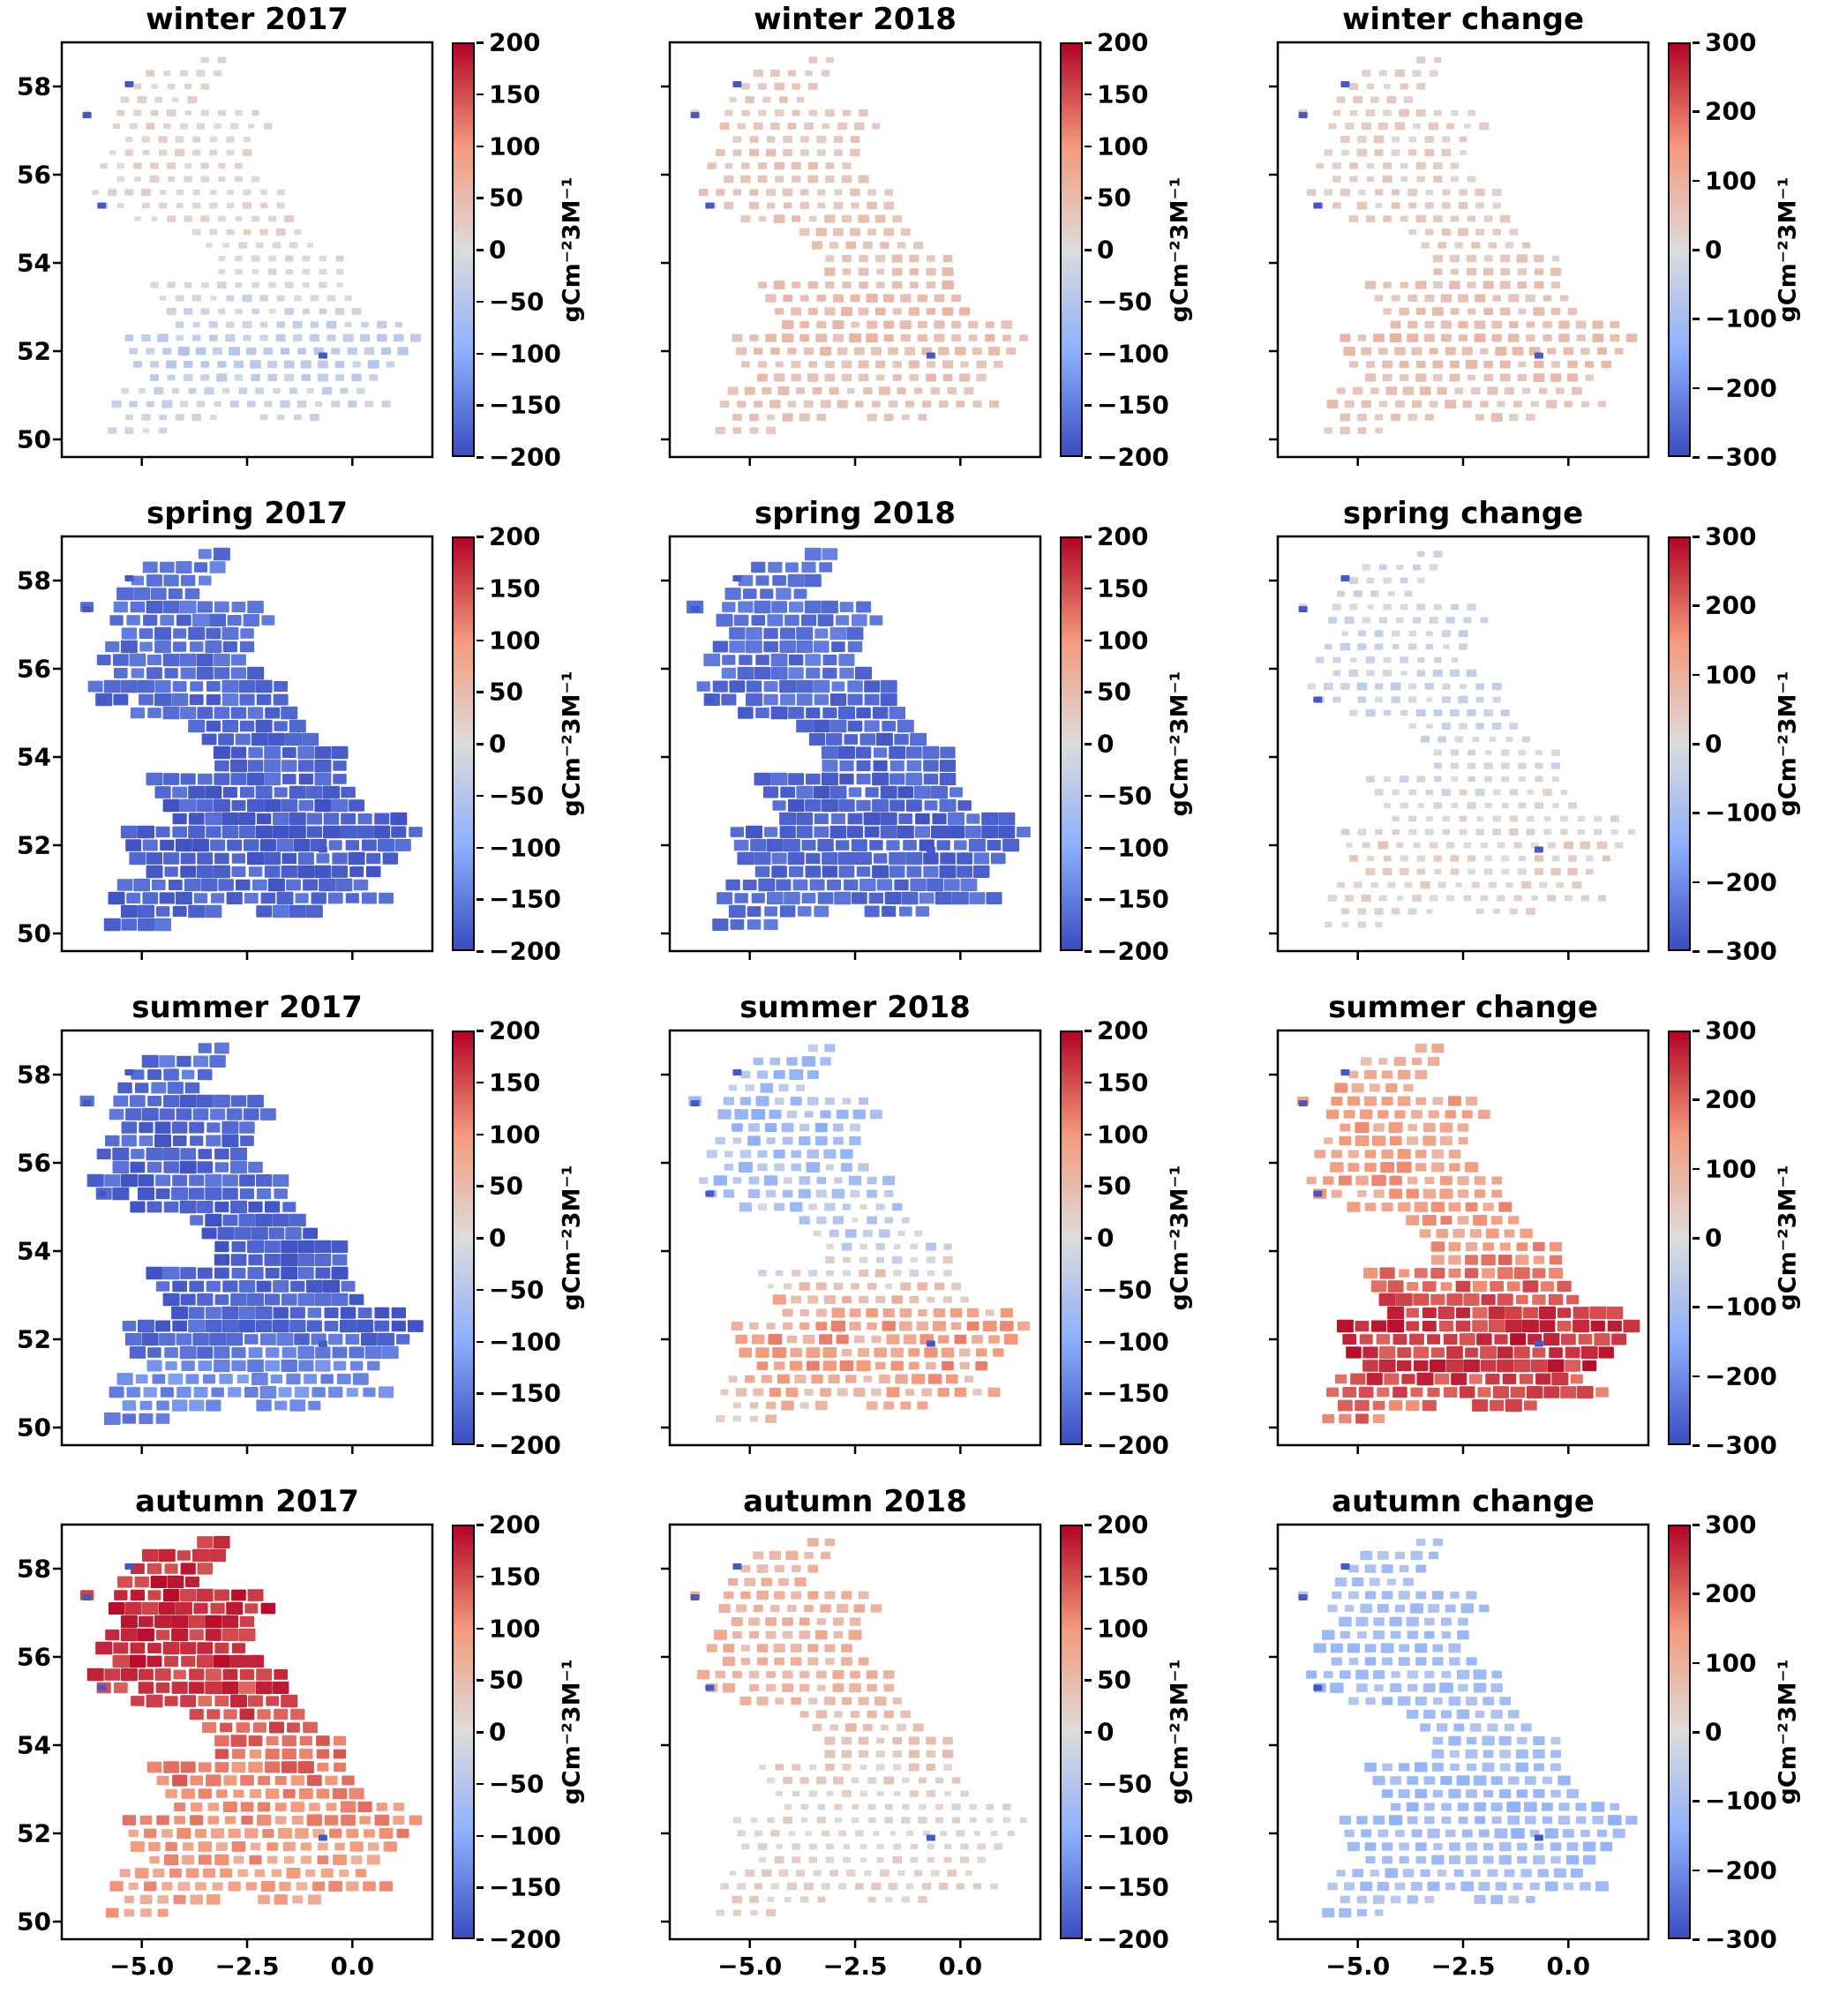 This screenshot has width=1824, height=2016. What do you see at coordinates (525, 1887) in the screenshot?
I see `colorbar-tick-label: −150` at bounding box center [525, 1887].